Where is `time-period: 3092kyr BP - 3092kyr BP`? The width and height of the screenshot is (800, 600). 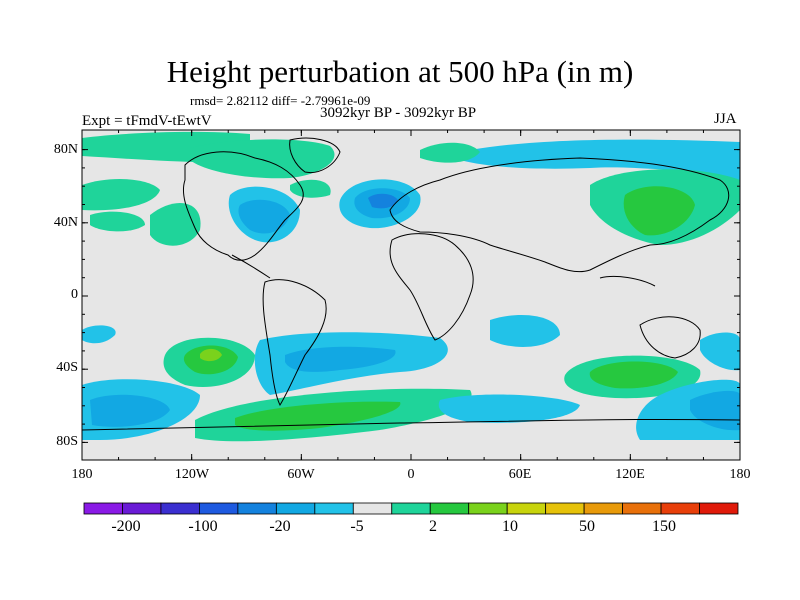
time-period: 3092kyr BP - 3092kyr BP is located at coordinates (398, 113).